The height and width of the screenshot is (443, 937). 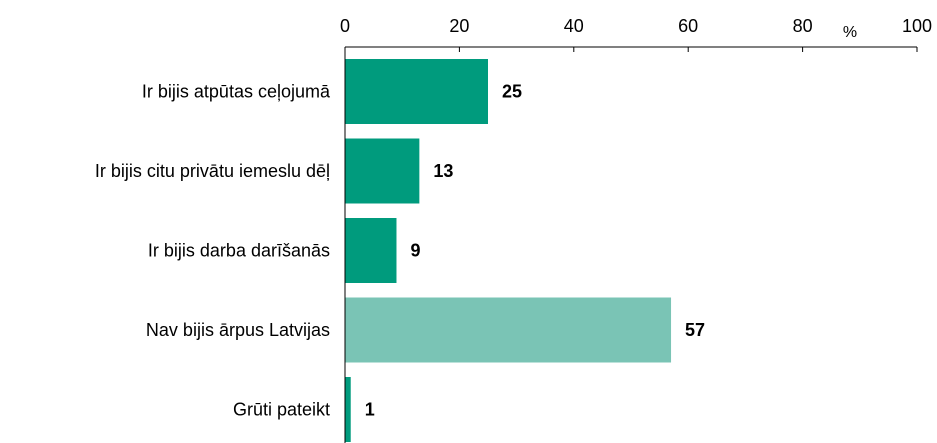 What do you see at coordinates (443, 171) in the screenshot?
I see `data-label: 13` at bounding box center [443, 171].